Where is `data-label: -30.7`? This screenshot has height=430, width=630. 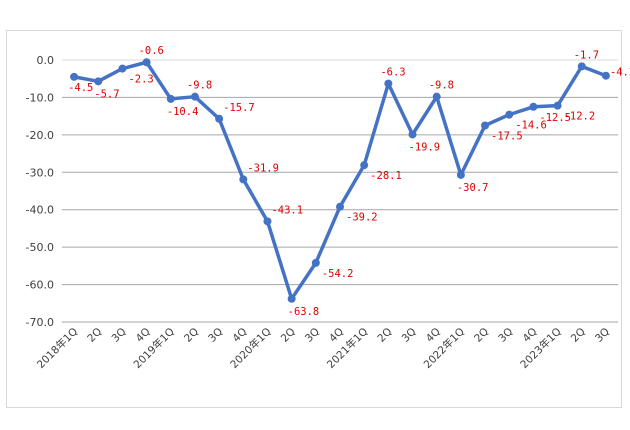 data-label: -30.7 is located at coordinates (473, 188).